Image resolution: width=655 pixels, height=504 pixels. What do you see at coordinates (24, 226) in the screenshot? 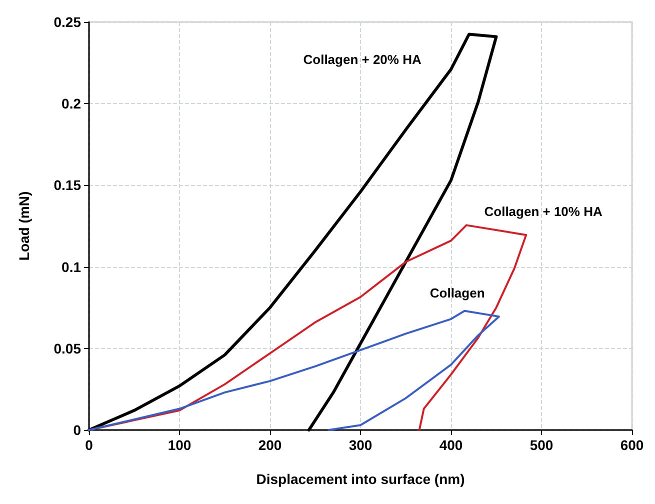
I see `y-axis-title: Load (mN)` at bounding box center [24, 226].